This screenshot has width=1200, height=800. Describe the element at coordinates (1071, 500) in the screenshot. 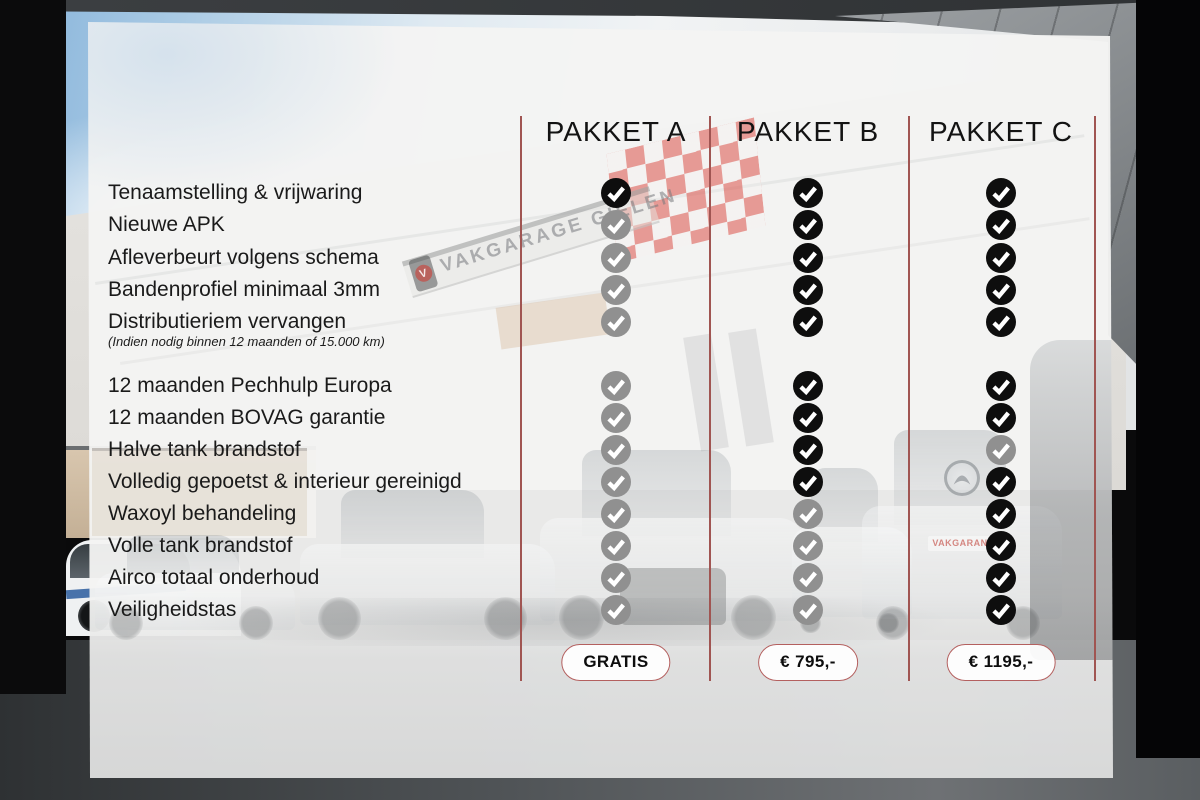

I see `dark-car-right` at that location.